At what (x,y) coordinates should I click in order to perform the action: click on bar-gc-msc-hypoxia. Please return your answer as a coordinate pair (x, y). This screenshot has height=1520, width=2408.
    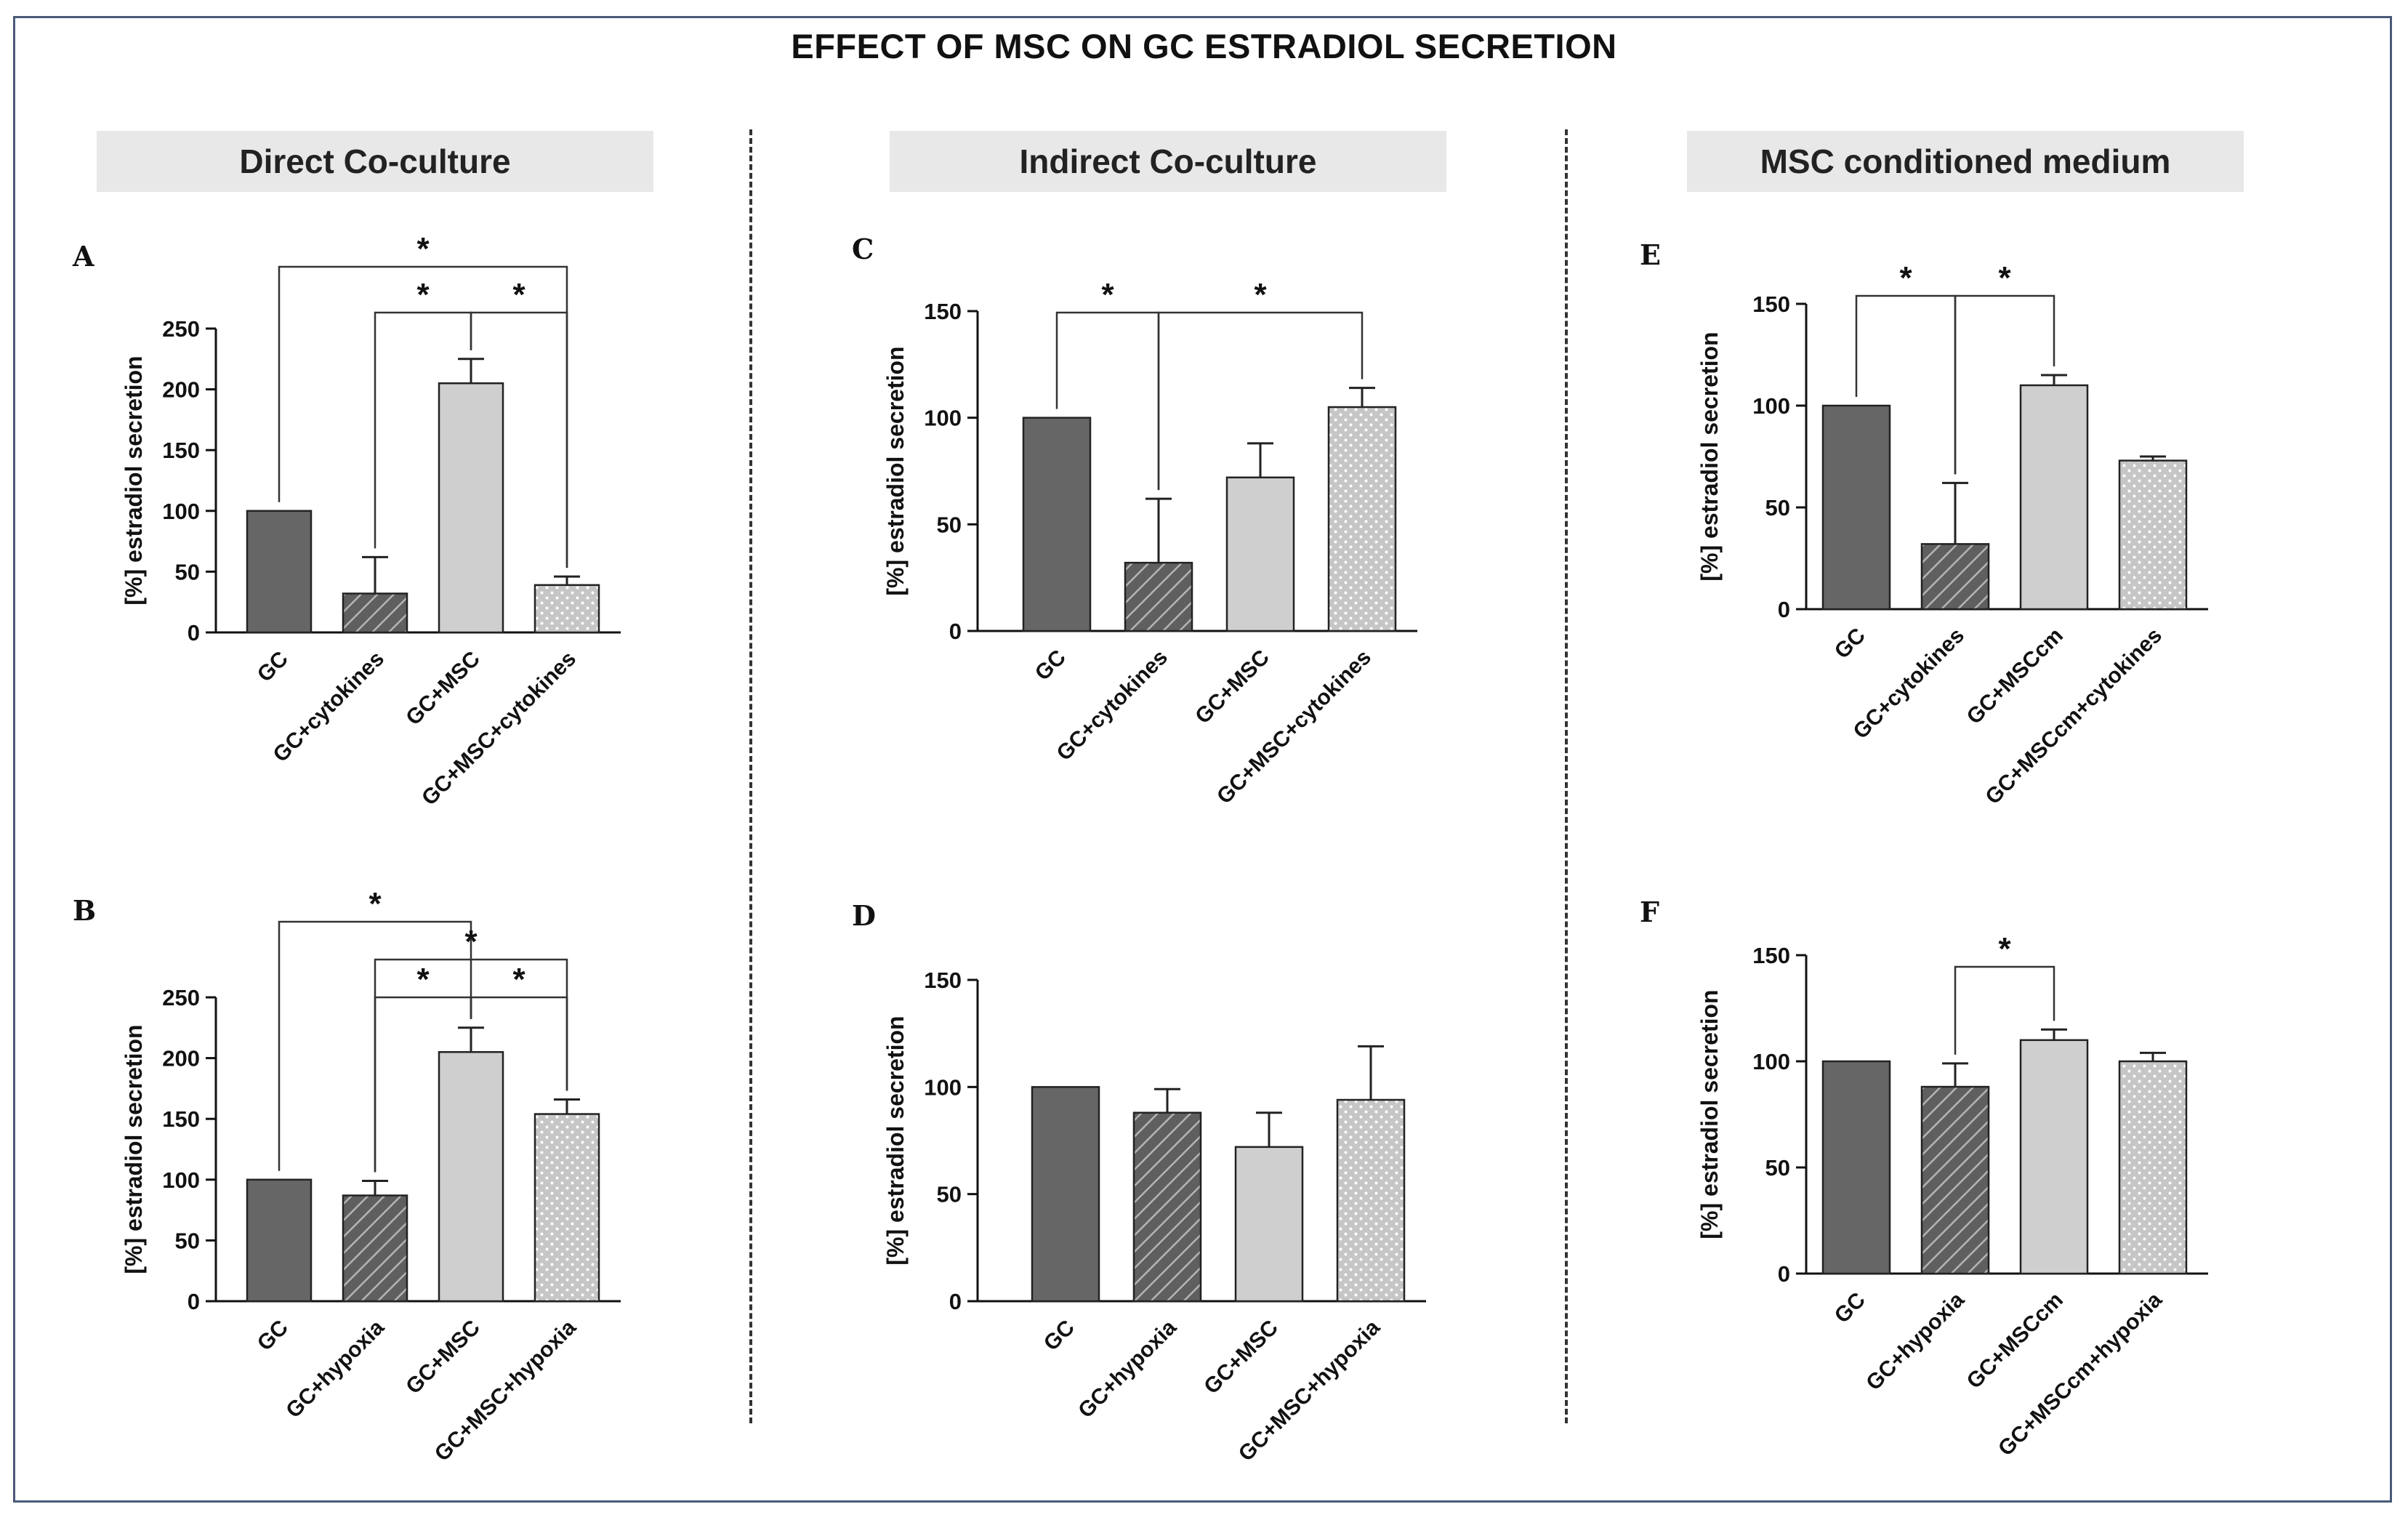
    Looking at the image, I should click on (1371, 1200).